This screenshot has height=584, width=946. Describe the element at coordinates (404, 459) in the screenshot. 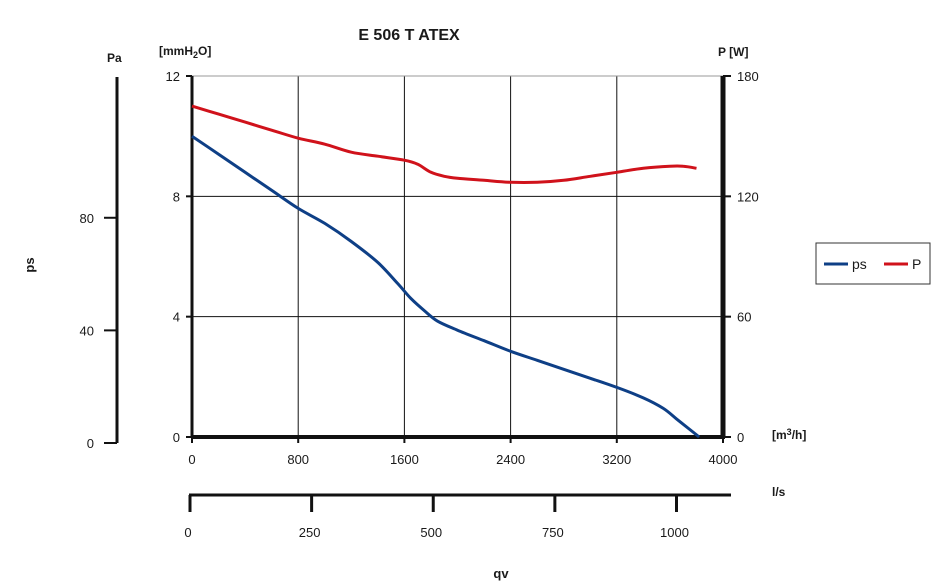

I see `m3h-tick-label: 1600` at that location.